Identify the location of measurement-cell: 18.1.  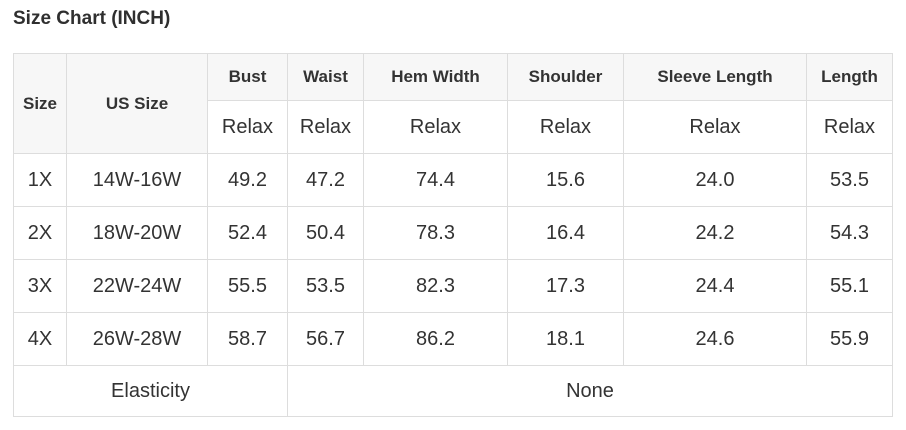
(565, 339).